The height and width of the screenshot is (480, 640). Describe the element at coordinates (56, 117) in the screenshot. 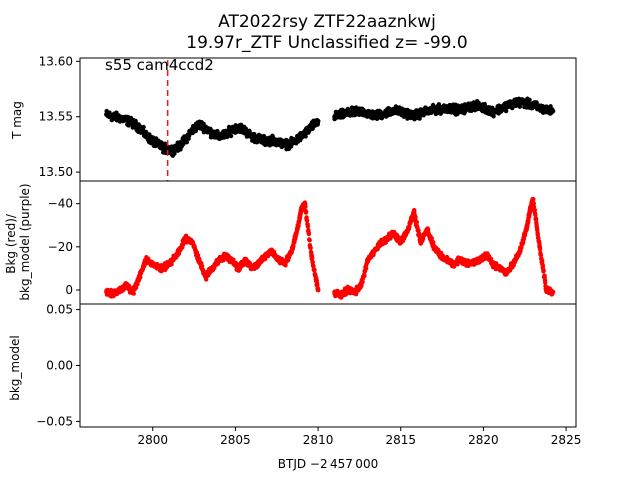

I see `ytick-label: 13.55` at that location.